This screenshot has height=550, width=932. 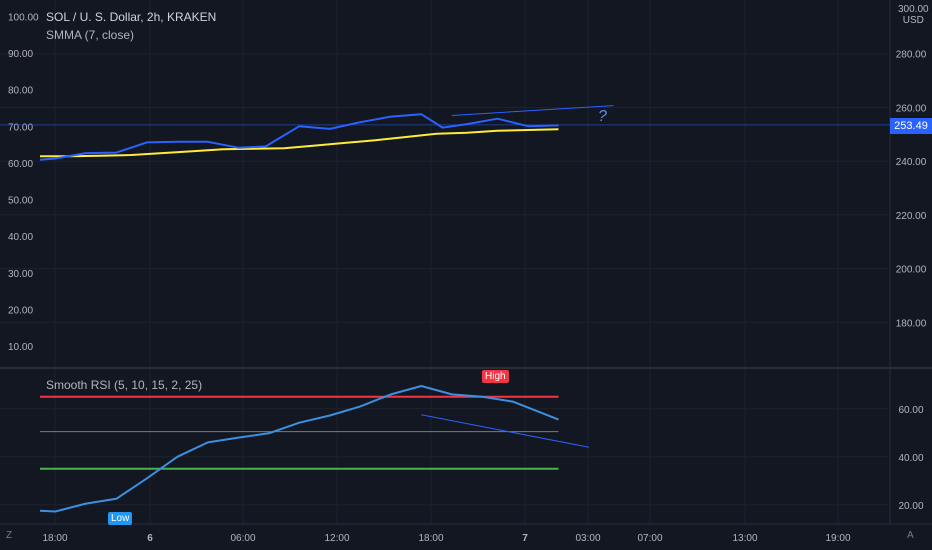 I want to click on rsi-trend-line, so click(x=505, y=431).